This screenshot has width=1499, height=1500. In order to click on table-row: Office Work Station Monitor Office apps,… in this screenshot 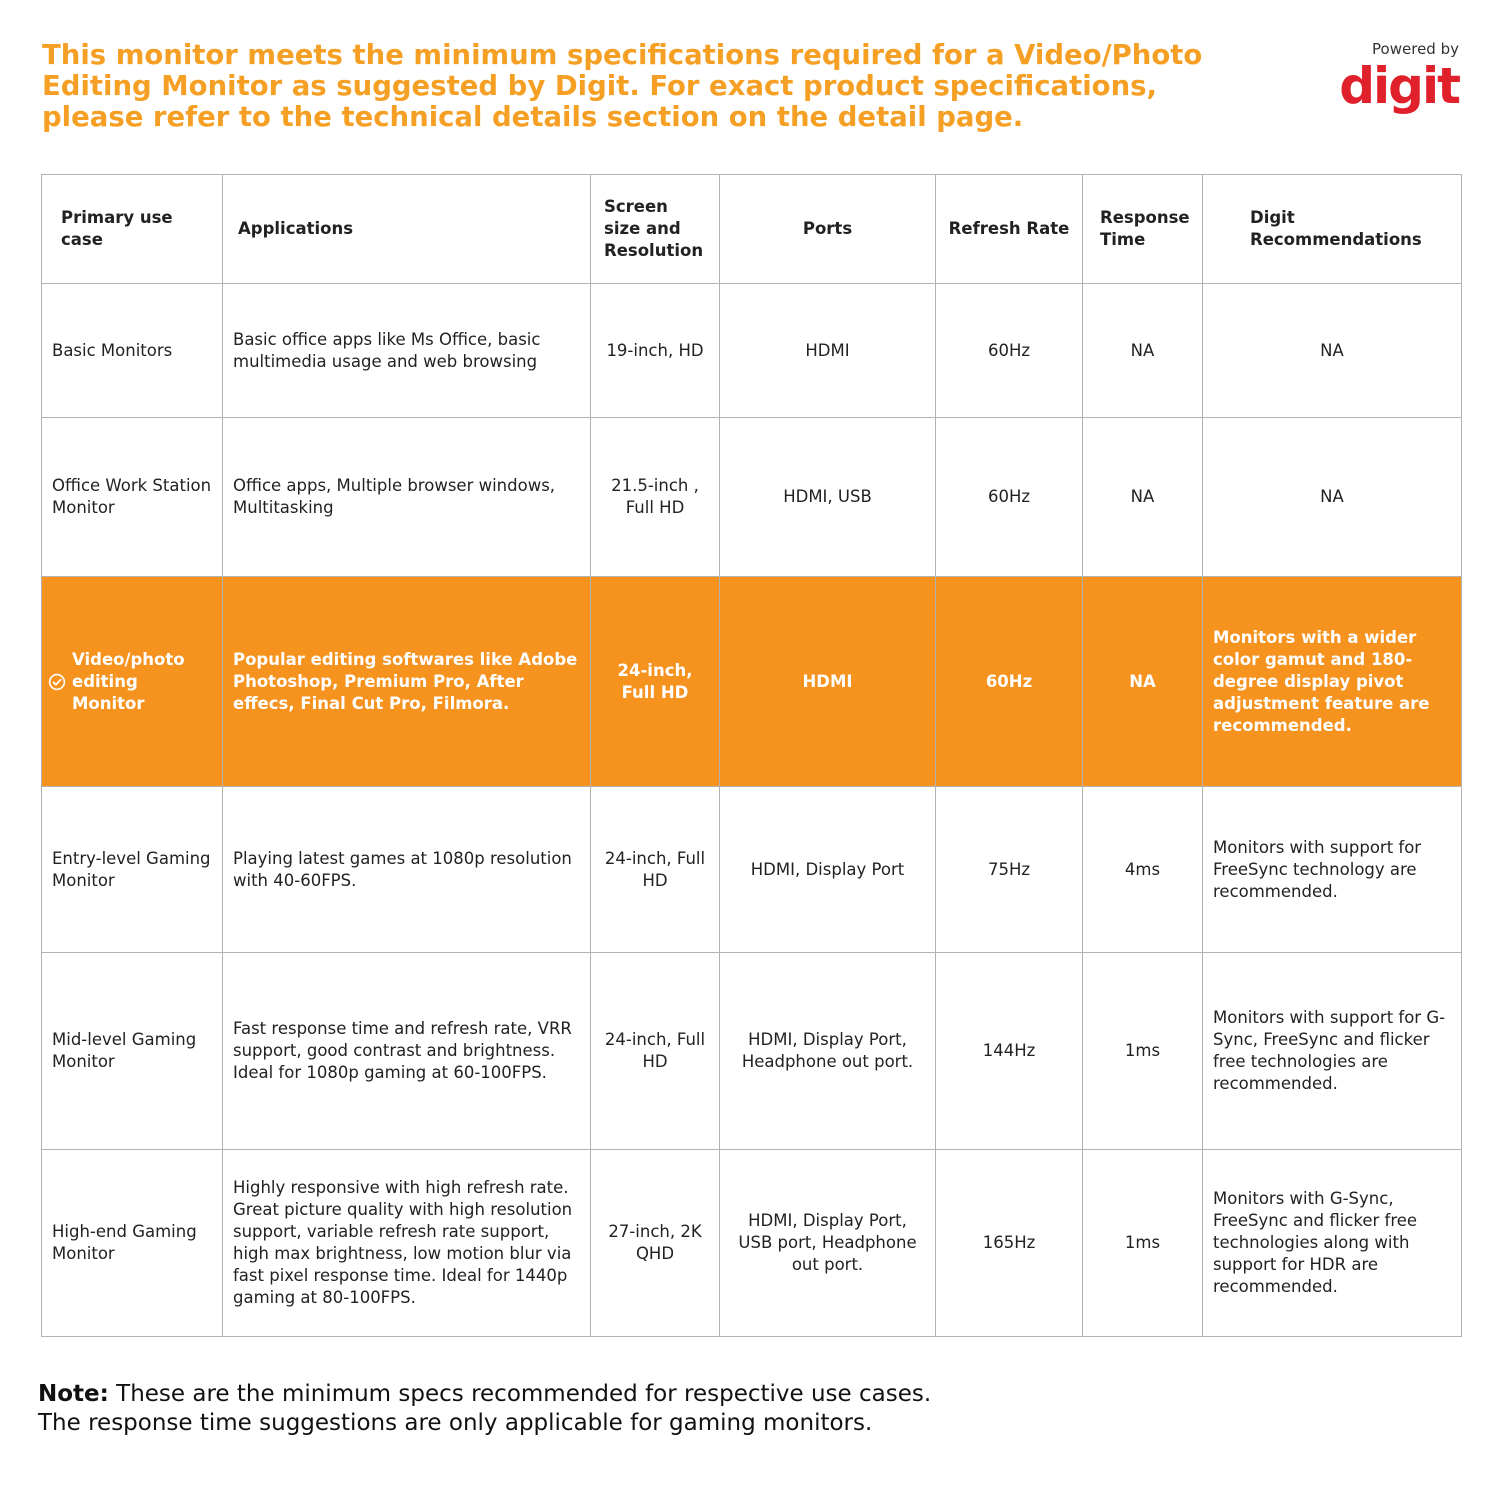, I will do `click(751, 497)`.